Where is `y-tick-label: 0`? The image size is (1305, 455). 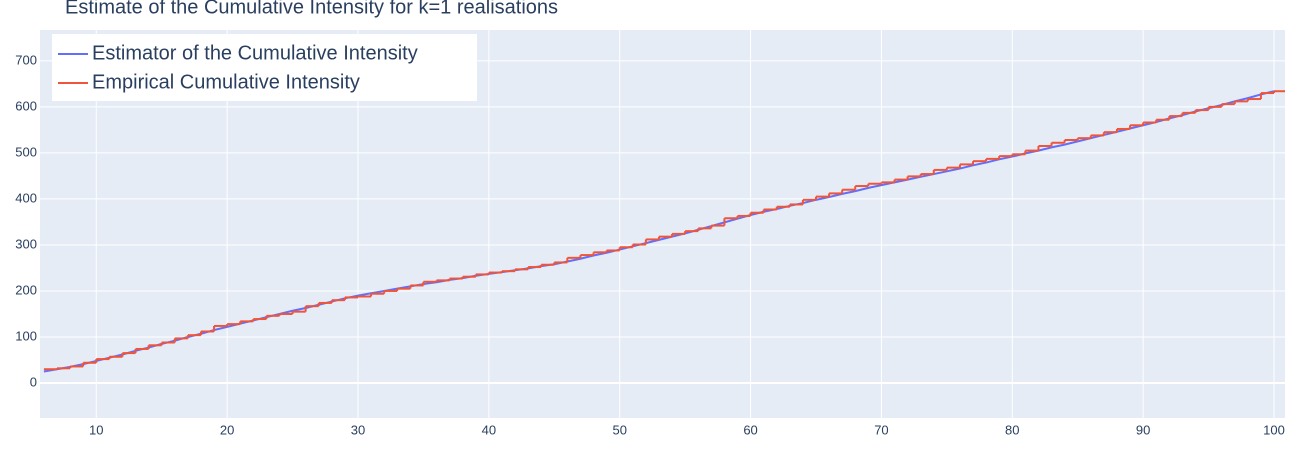 y-tick-label: 0 is located at coordinates (33, 381).